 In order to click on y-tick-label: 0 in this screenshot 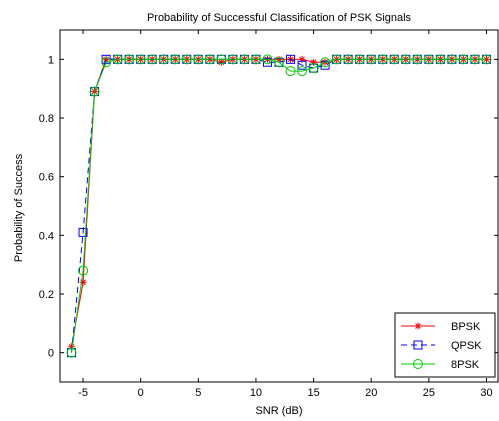, I will do `click(51, 354)`.